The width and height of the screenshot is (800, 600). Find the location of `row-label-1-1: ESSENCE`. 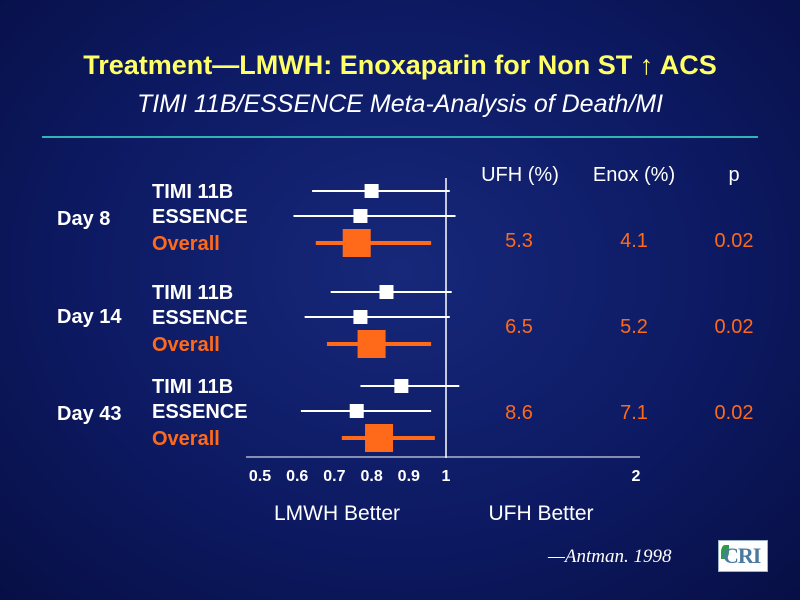

row-label-1-1: ESSENCE is located at coordinates (200, 318).